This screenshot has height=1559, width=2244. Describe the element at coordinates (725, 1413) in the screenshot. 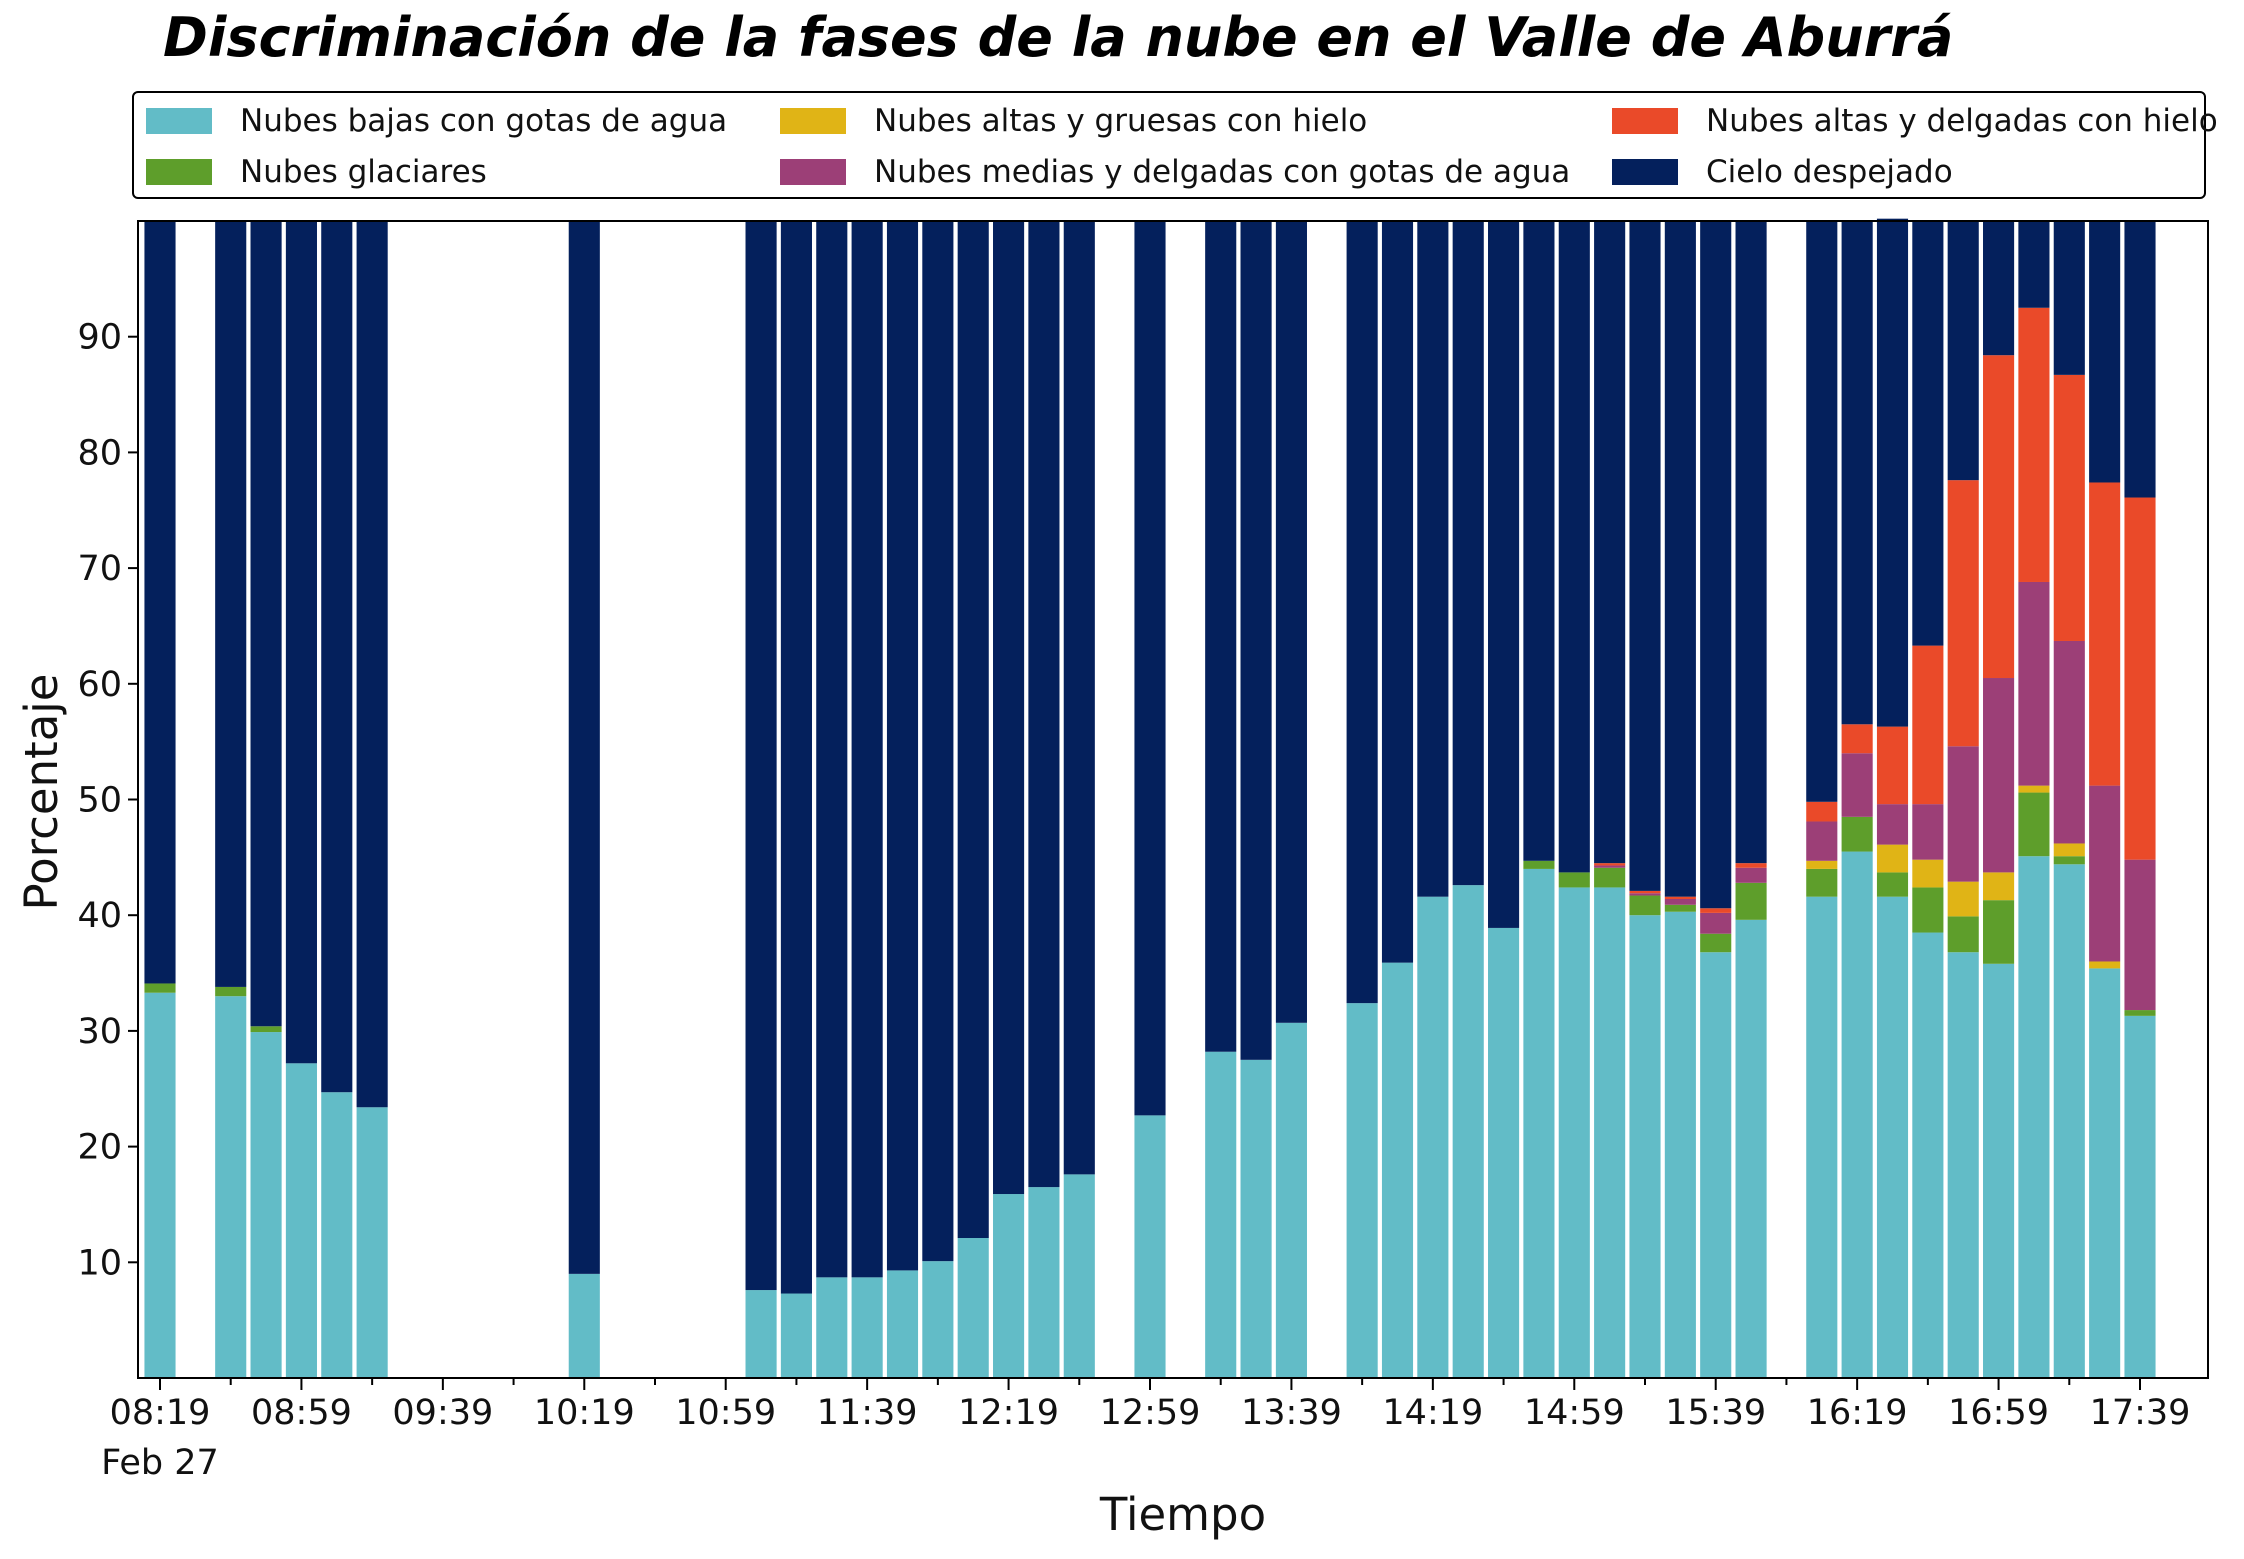

I see `x-tick-label: 10:59` at that location.